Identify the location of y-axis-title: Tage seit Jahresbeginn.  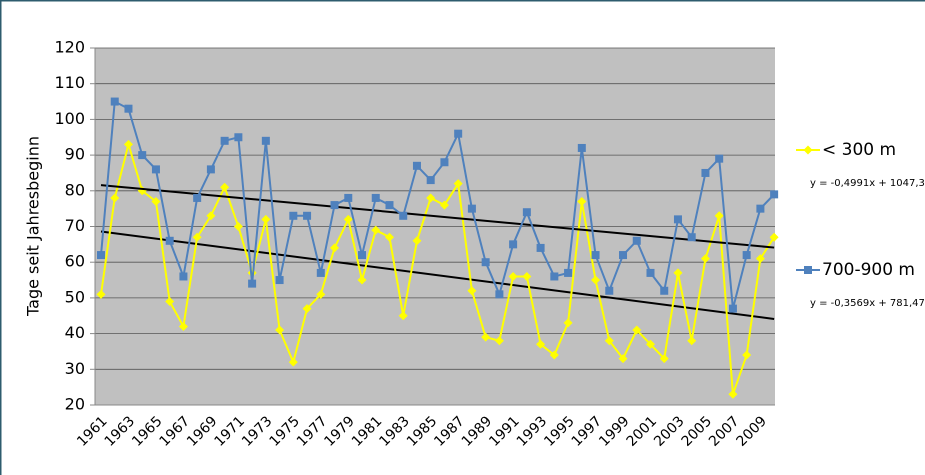
(33, 226).